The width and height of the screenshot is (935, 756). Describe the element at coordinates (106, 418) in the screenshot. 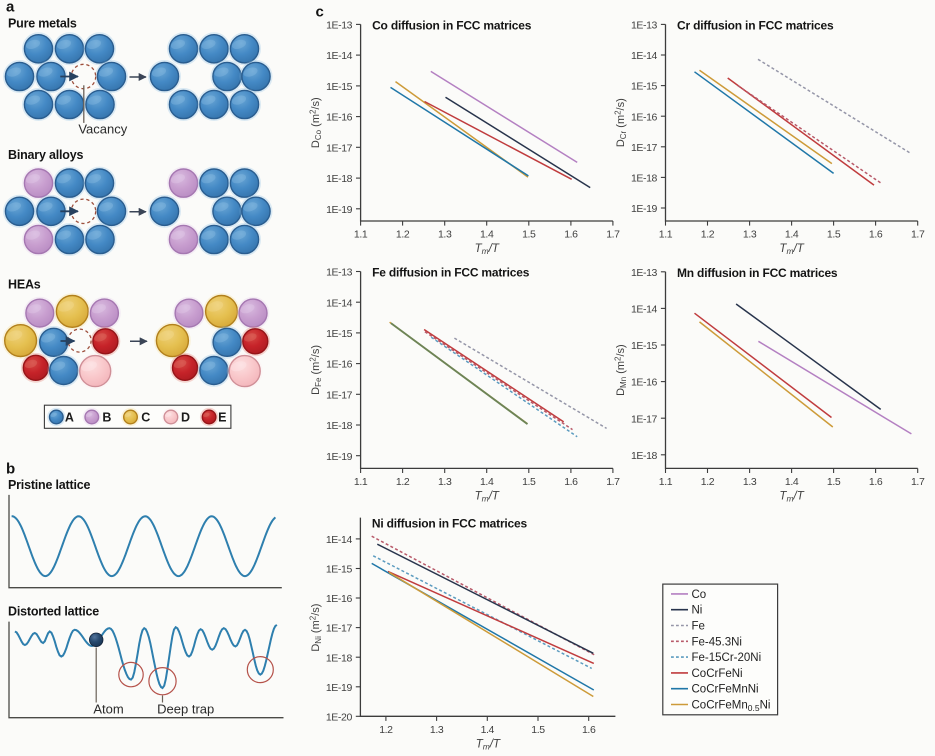

I see `svg-text: B` at that location.